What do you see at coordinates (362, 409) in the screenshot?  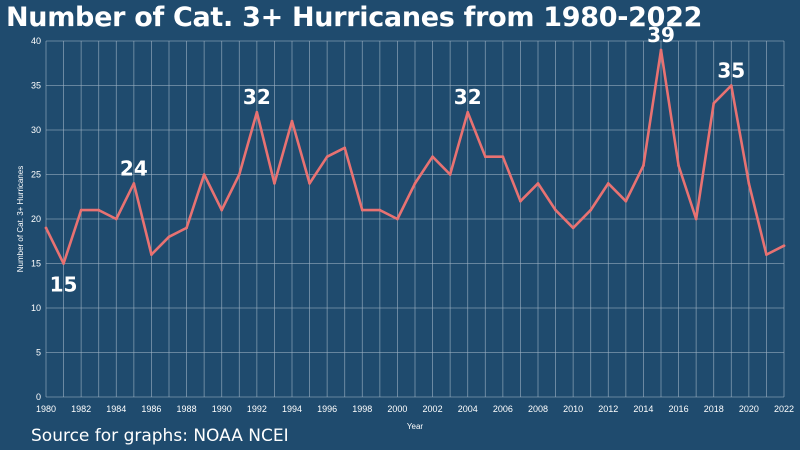 I see `x-tick-label: 1998` at bounding box center [362, 409].